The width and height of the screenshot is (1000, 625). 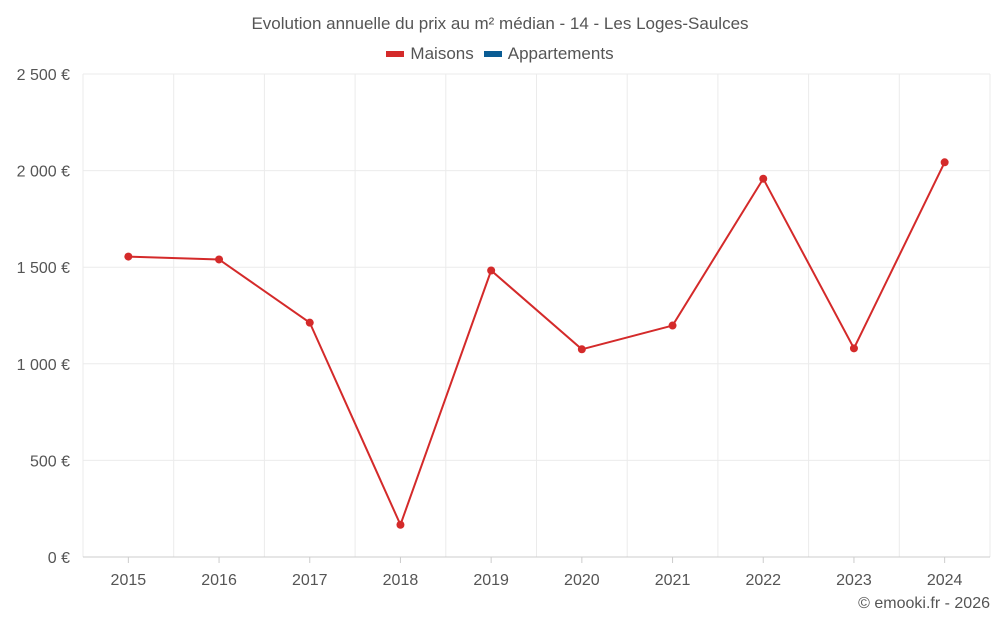 I want to click on chart-legend: Maisons Appartements, so click(x=500, y=54).